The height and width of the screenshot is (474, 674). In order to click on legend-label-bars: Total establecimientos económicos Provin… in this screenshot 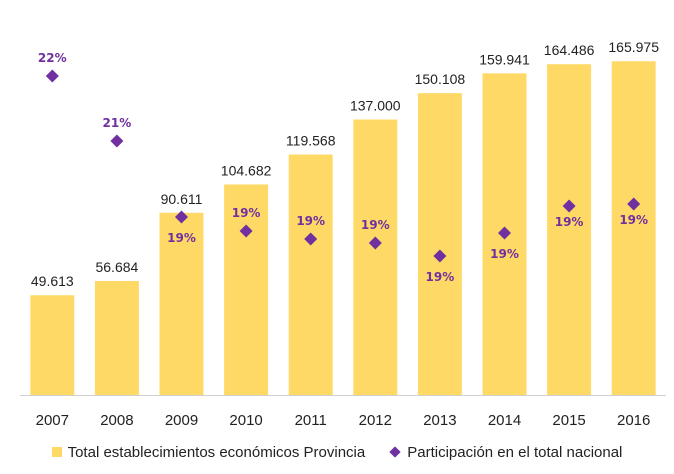, I will do `click(216, 452)`.